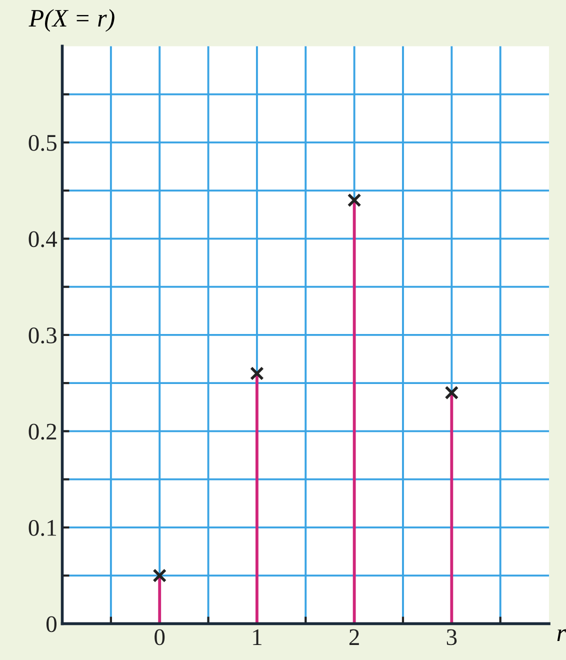  What do you see at coordinates (257, 637) in the screenshot?
I see `x-tick-label: 1` at bounding box center [257, 637].